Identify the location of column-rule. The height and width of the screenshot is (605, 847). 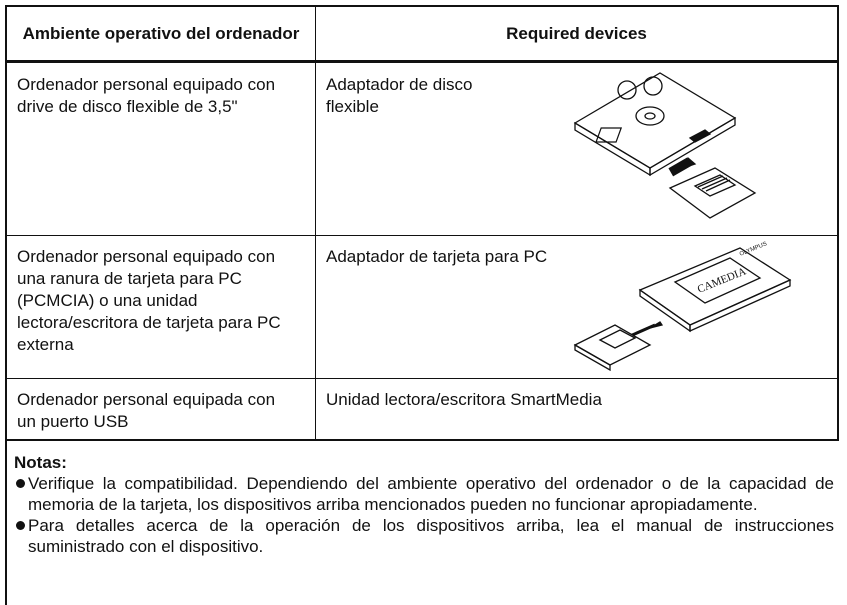
(315, 223).